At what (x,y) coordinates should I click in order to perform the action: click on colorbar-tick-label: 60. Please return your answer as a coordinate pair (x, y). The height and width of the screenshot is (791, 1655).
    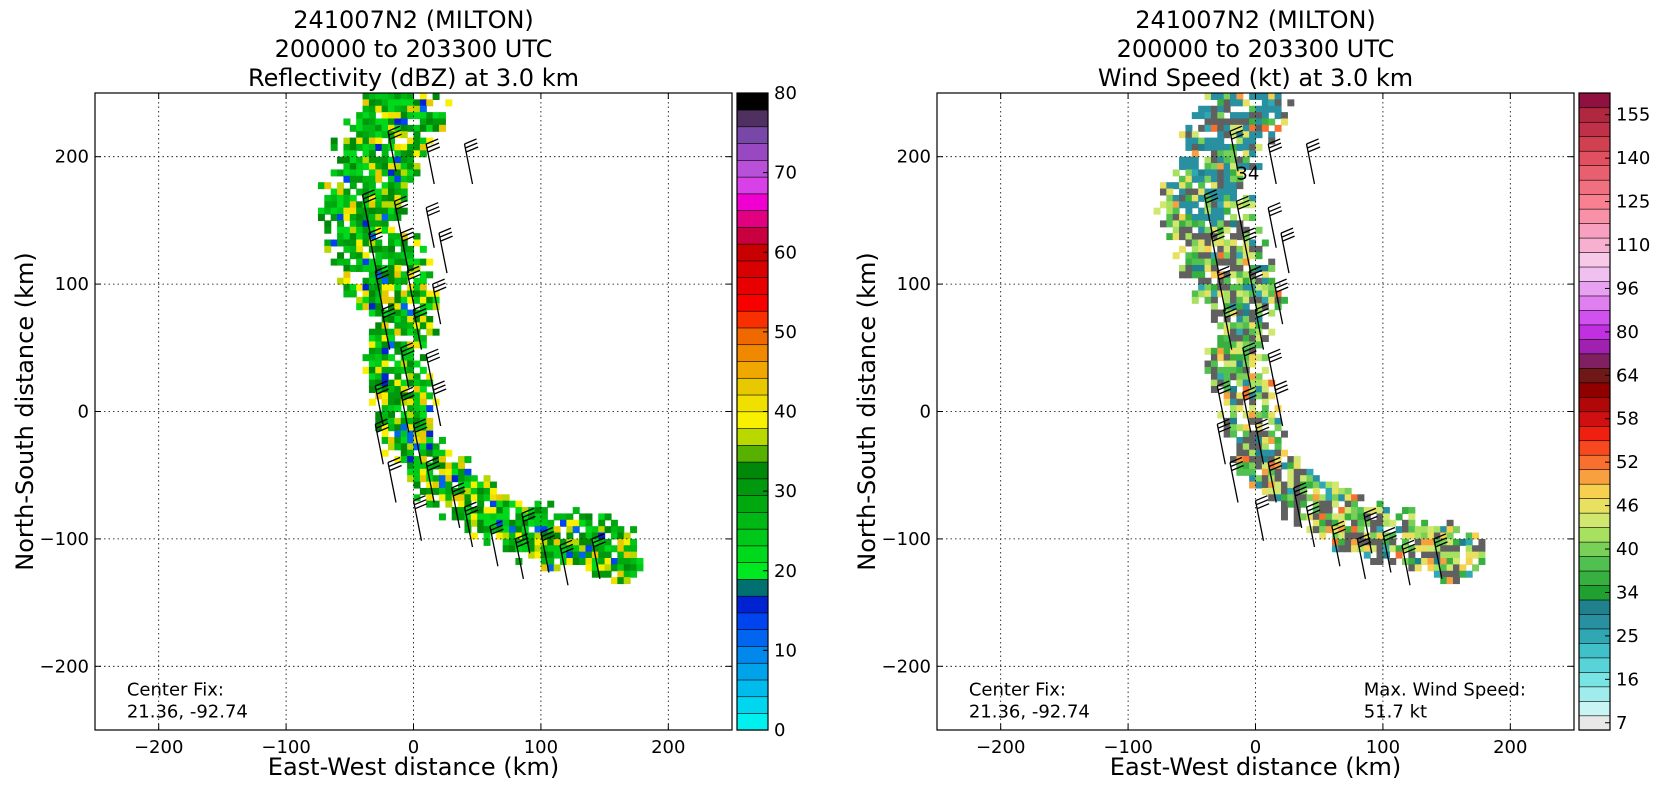
    Looking at the image, I should click on (785, 252).